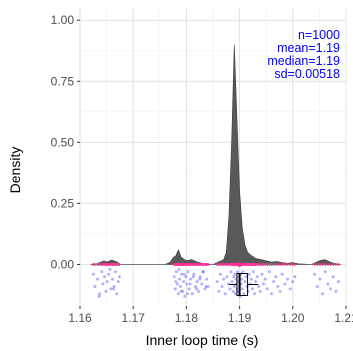 This screenshot has height=351, width=353. I want to click on boxplot, so click(243, 285).